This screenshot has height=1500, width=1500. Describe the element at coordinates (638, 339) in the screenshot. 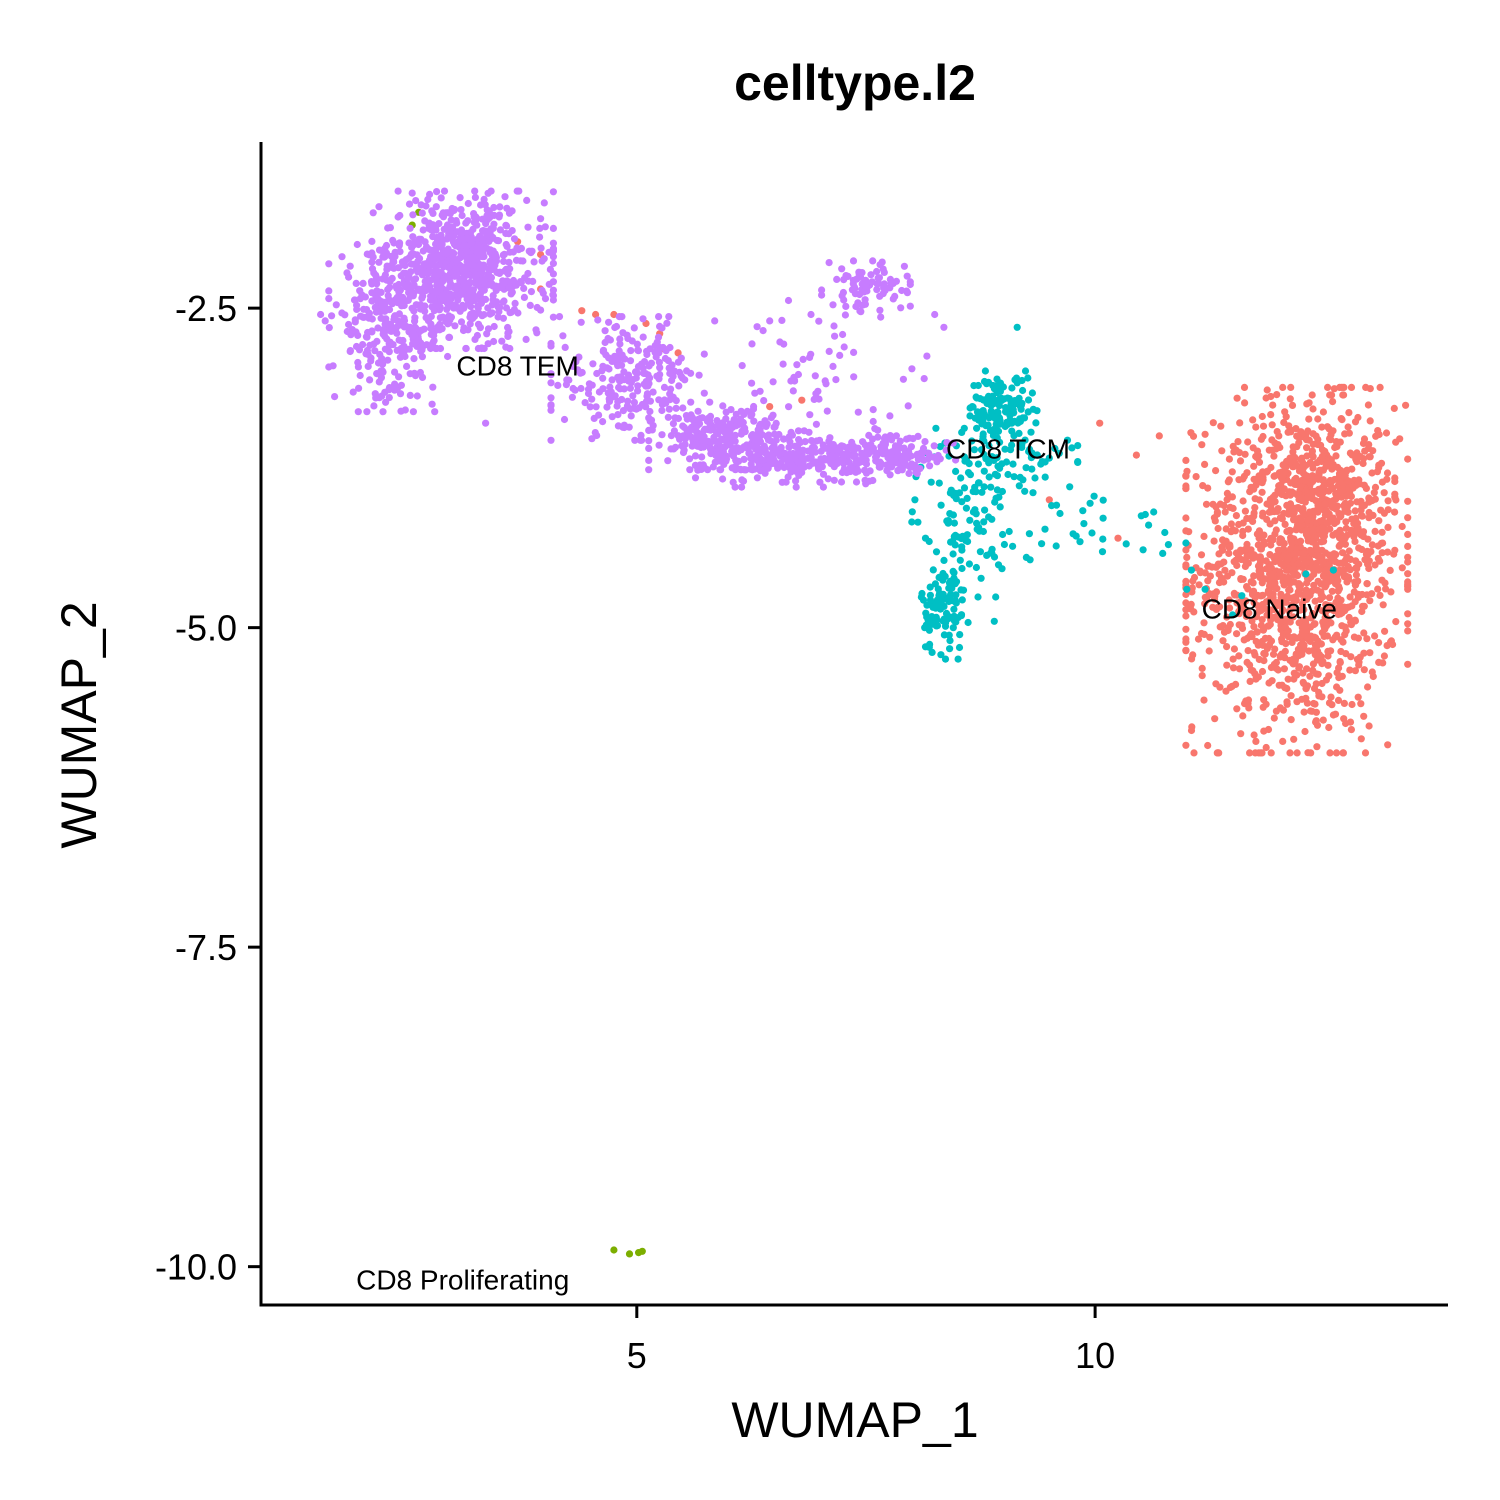

I see `series-cd8-tem` at that location.